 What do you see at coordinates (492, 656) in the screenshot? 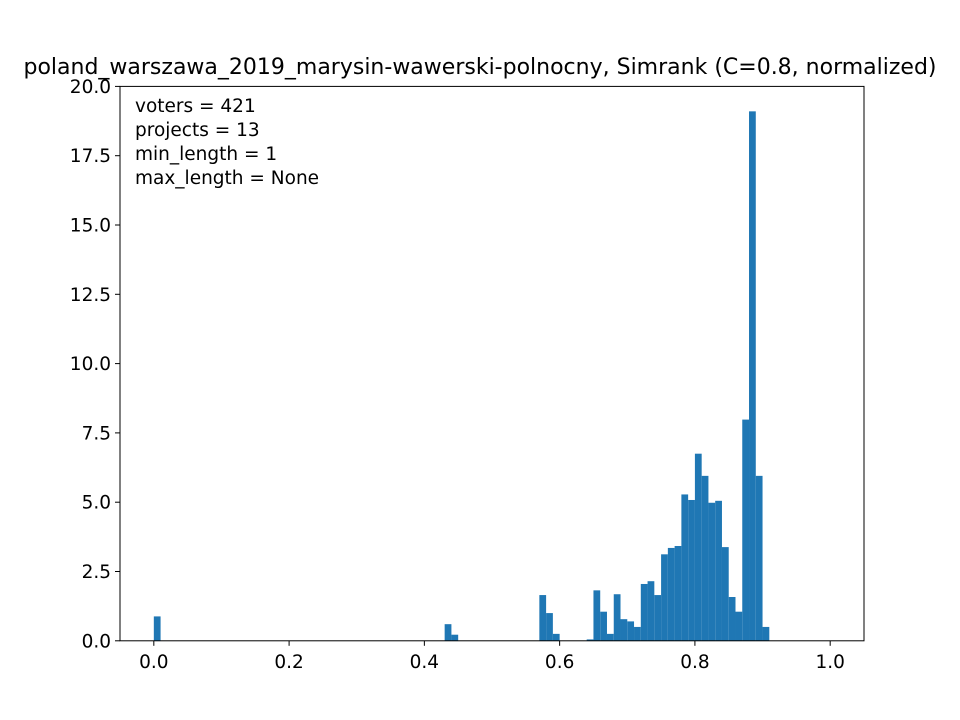
I see `x-axis: 0.0 0.2 0.4 0.6 0.8 1.0` at bounding box center [492, 656].